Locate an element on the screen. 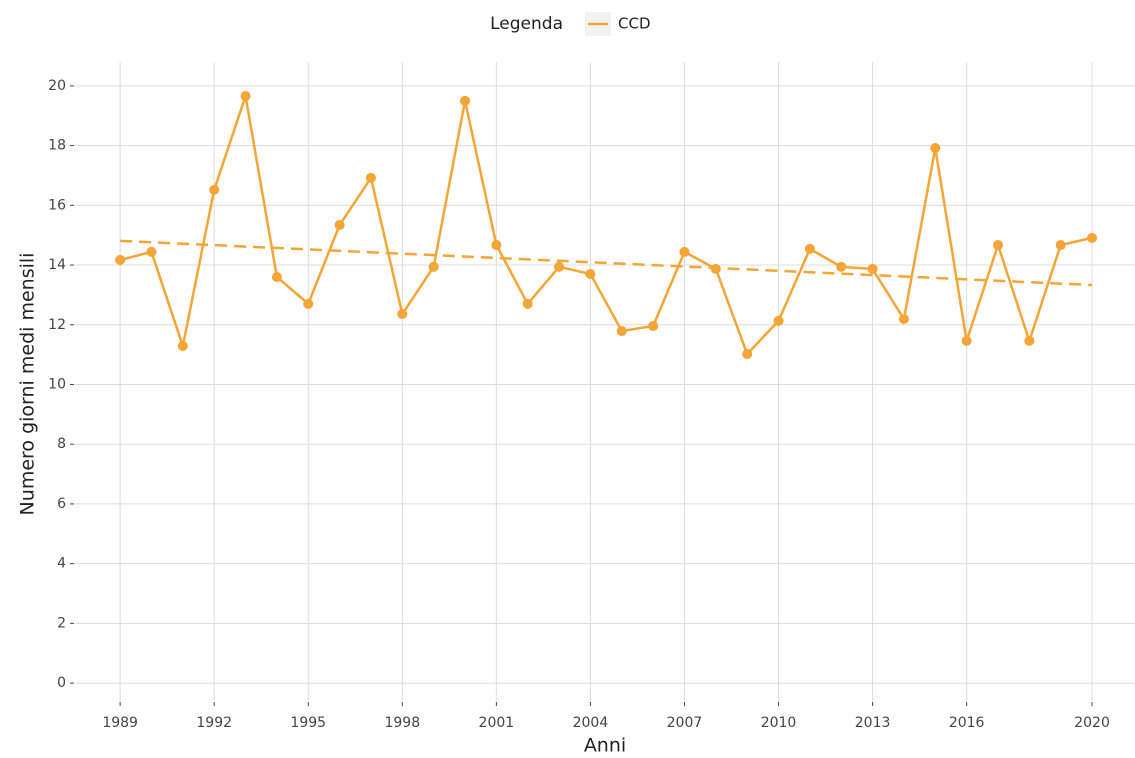  y-tick-label: 16 is located at coordinates (57, 205).